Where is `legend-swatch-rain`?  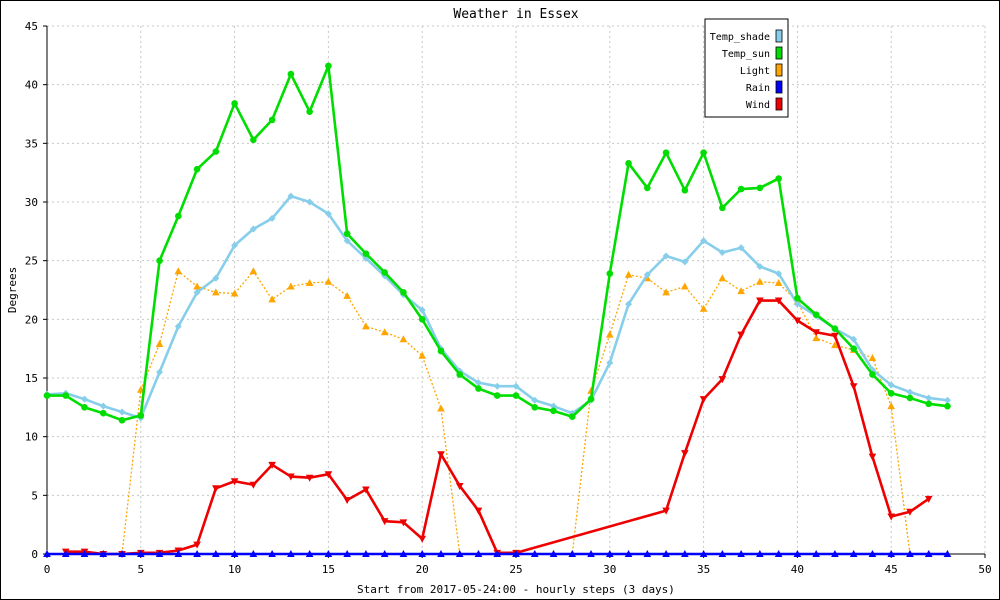
legend-swatch-rain is located at coordinates (779, 87).